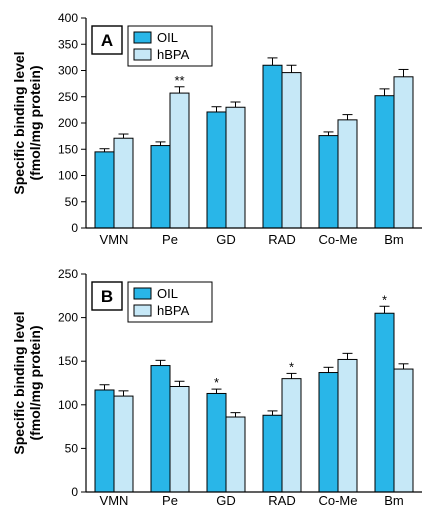  What do you see at coordinates (179, 80) in the screenshot?
I see `significance-marker: **` at bounding box center [179, 80].